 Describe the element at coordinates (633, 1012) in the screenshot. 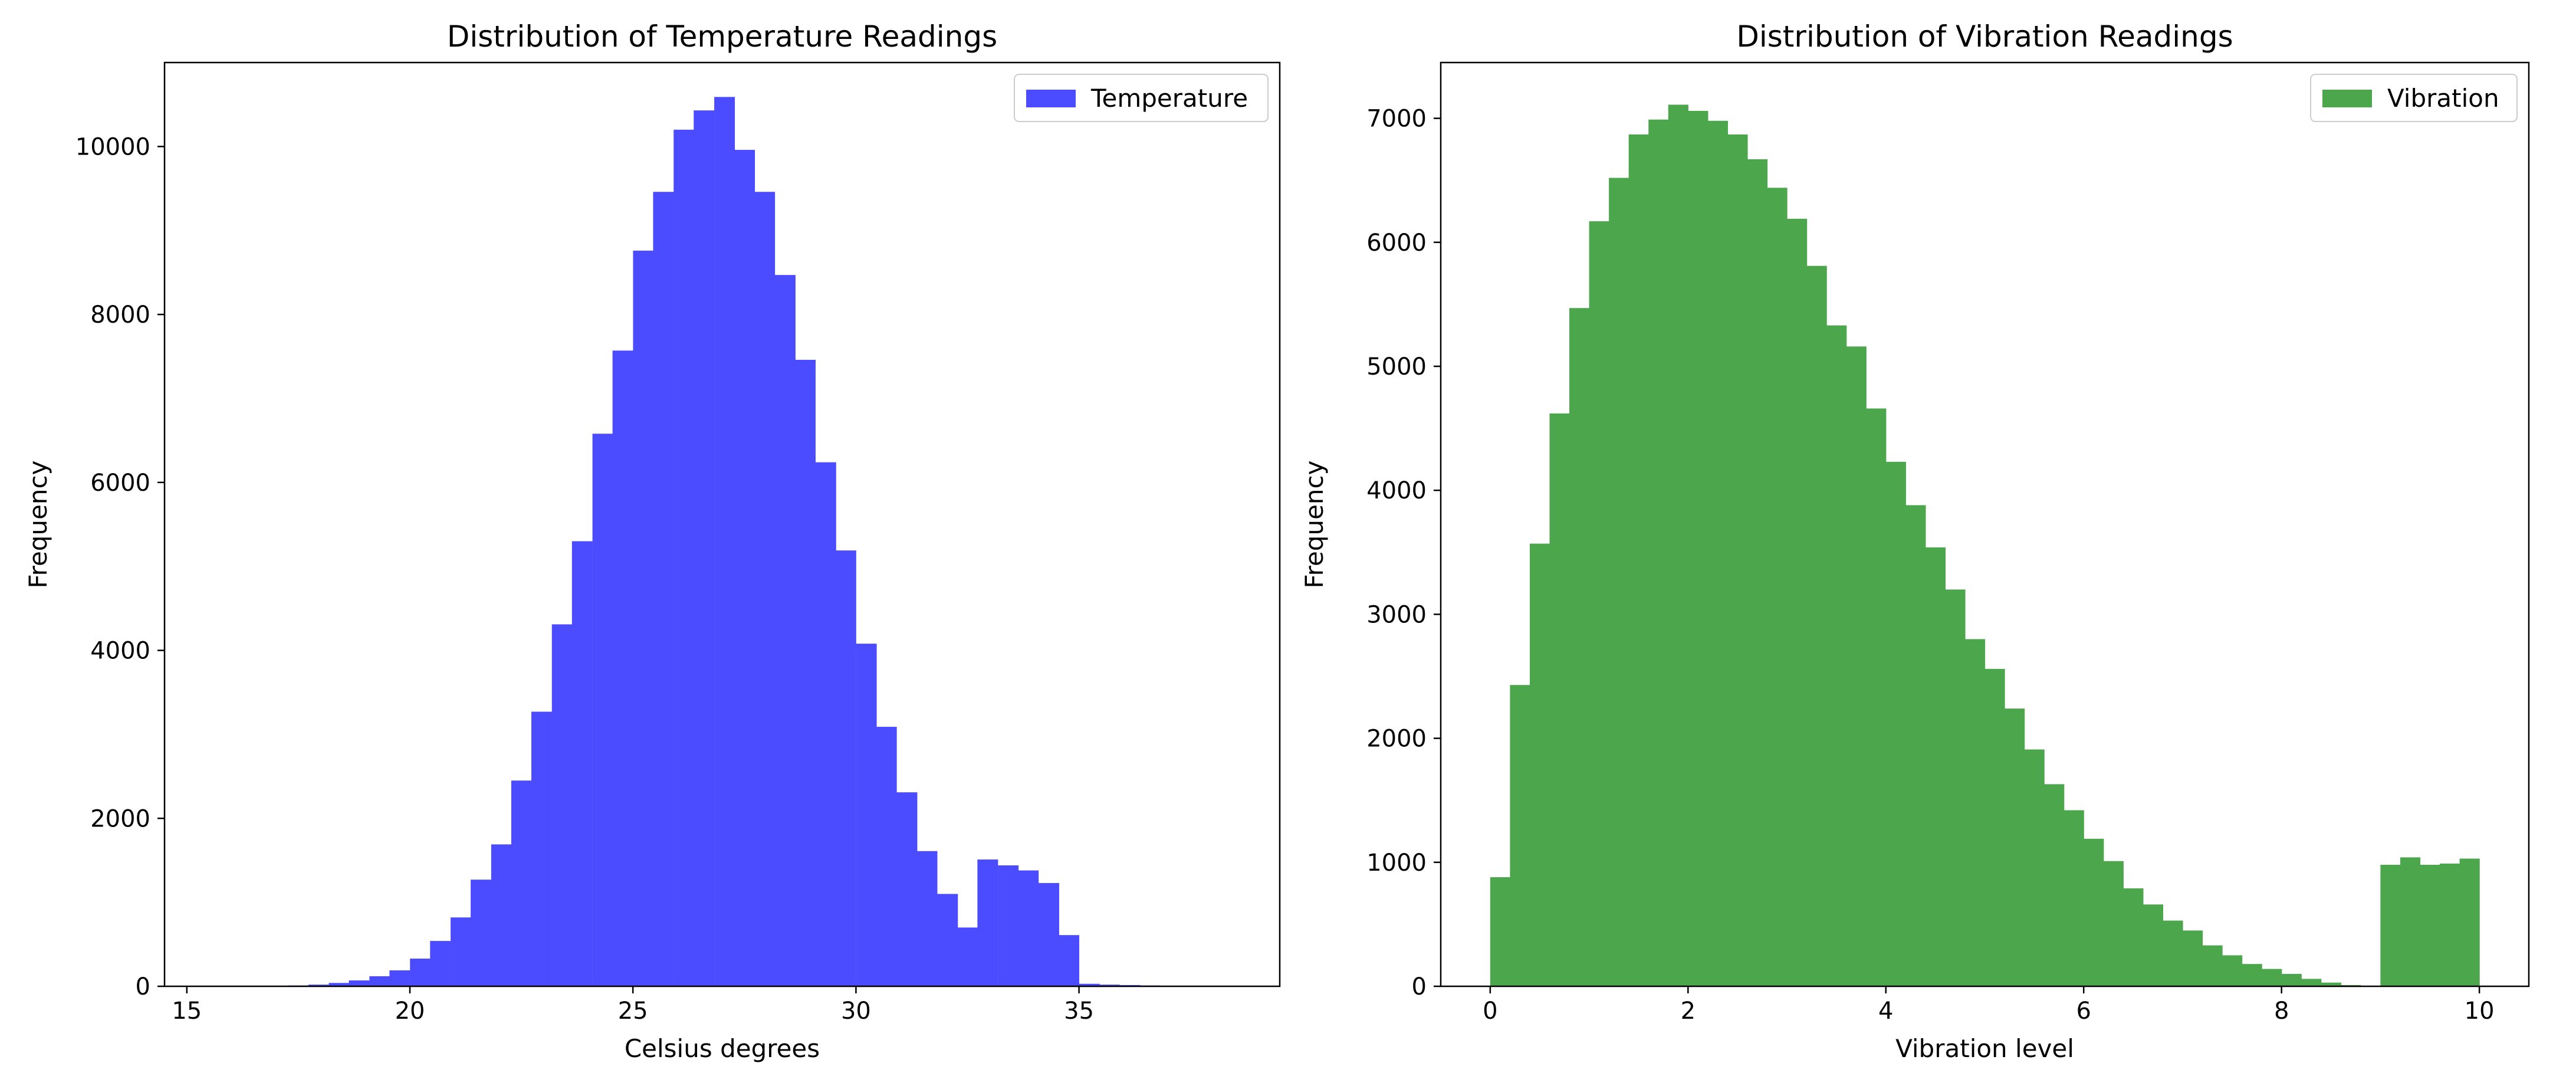

I see `x-tick-label: 25` at that location.